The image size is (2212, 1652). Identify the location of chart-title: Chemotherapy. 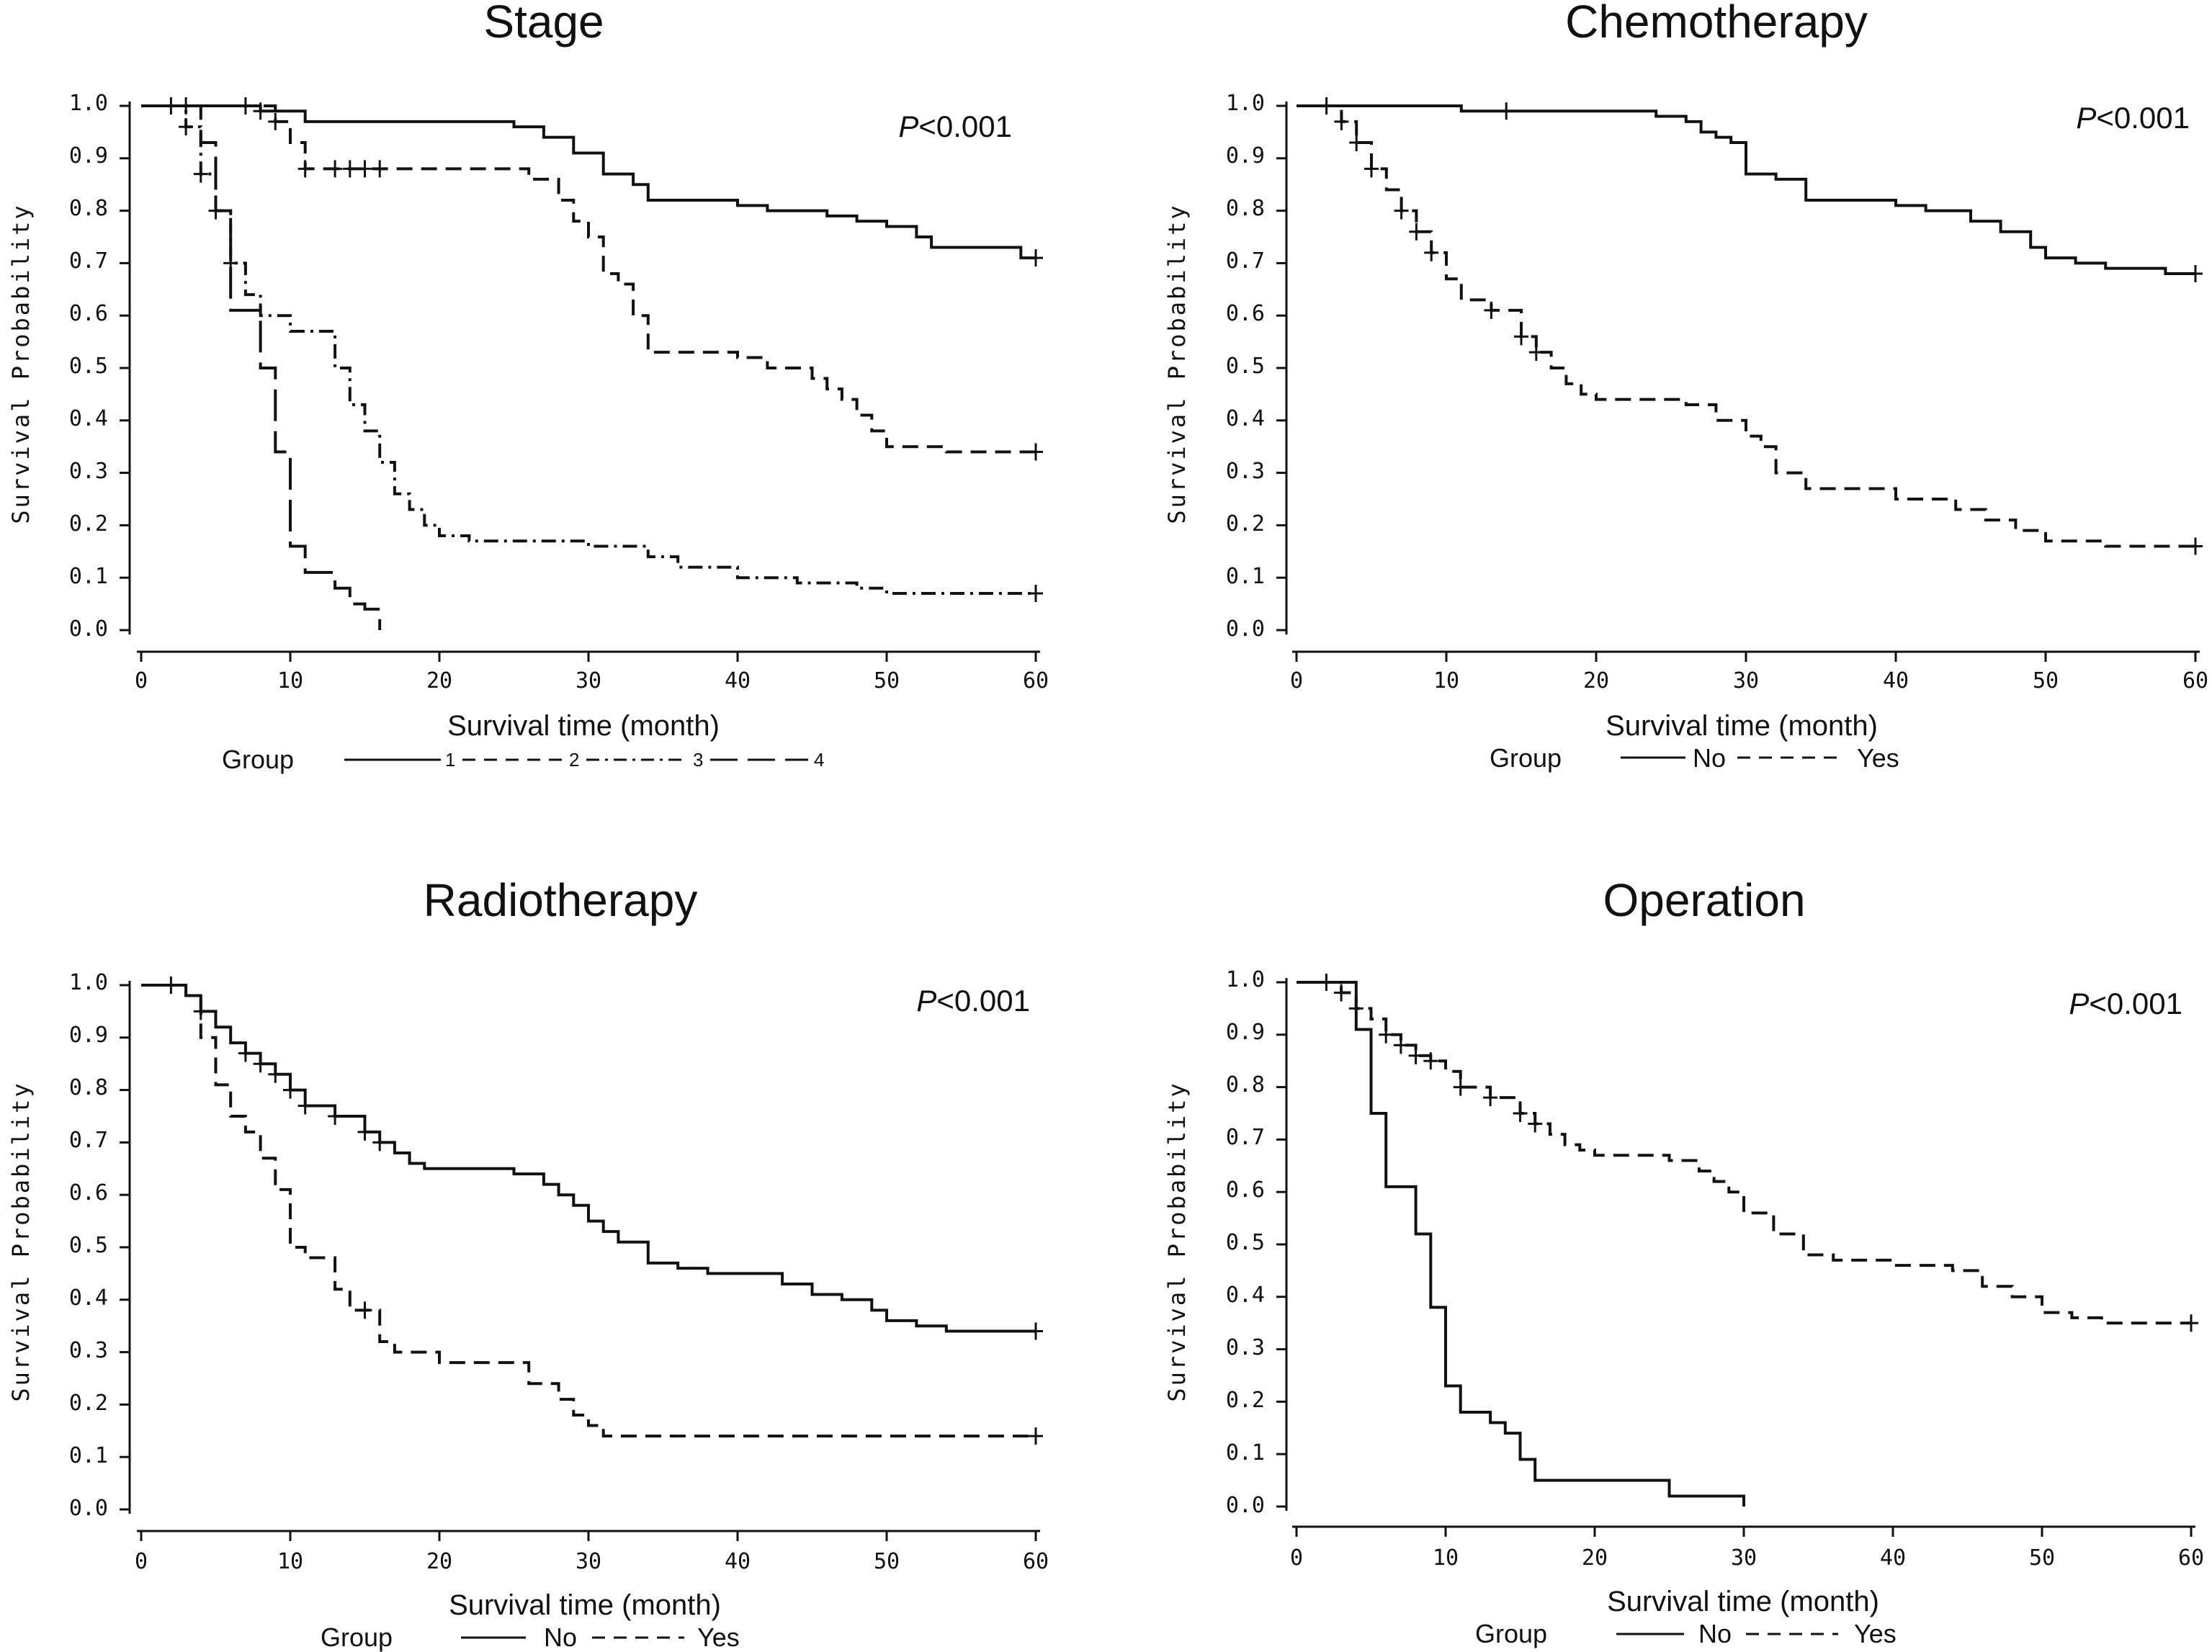
(1717, 24).